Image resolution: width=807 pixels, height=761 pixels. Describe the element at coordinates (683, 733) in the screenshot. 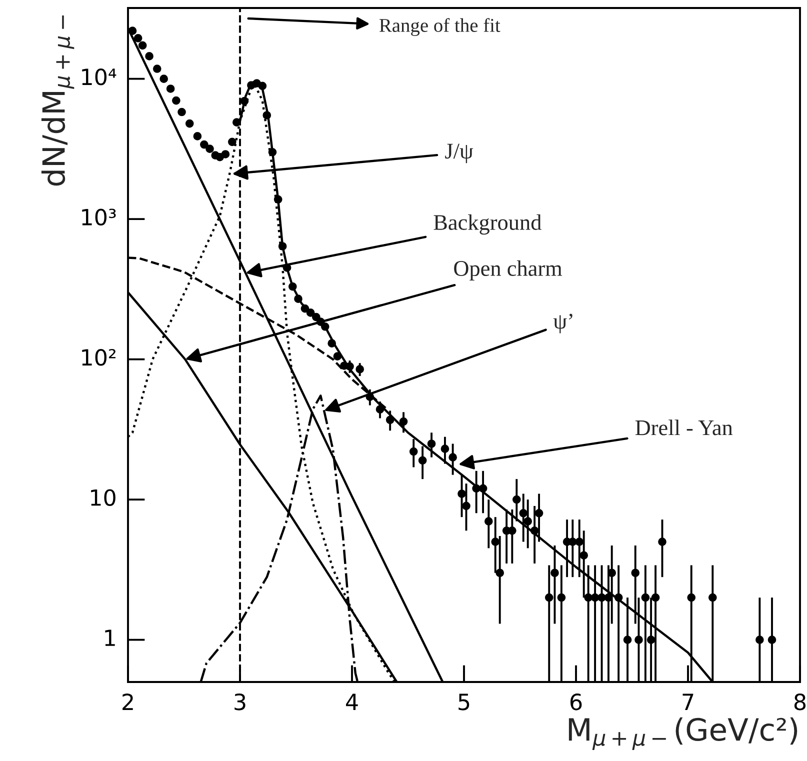

I see `x-axis-title: M$_{μ+μ−}$(GeV/c²)` at that location.